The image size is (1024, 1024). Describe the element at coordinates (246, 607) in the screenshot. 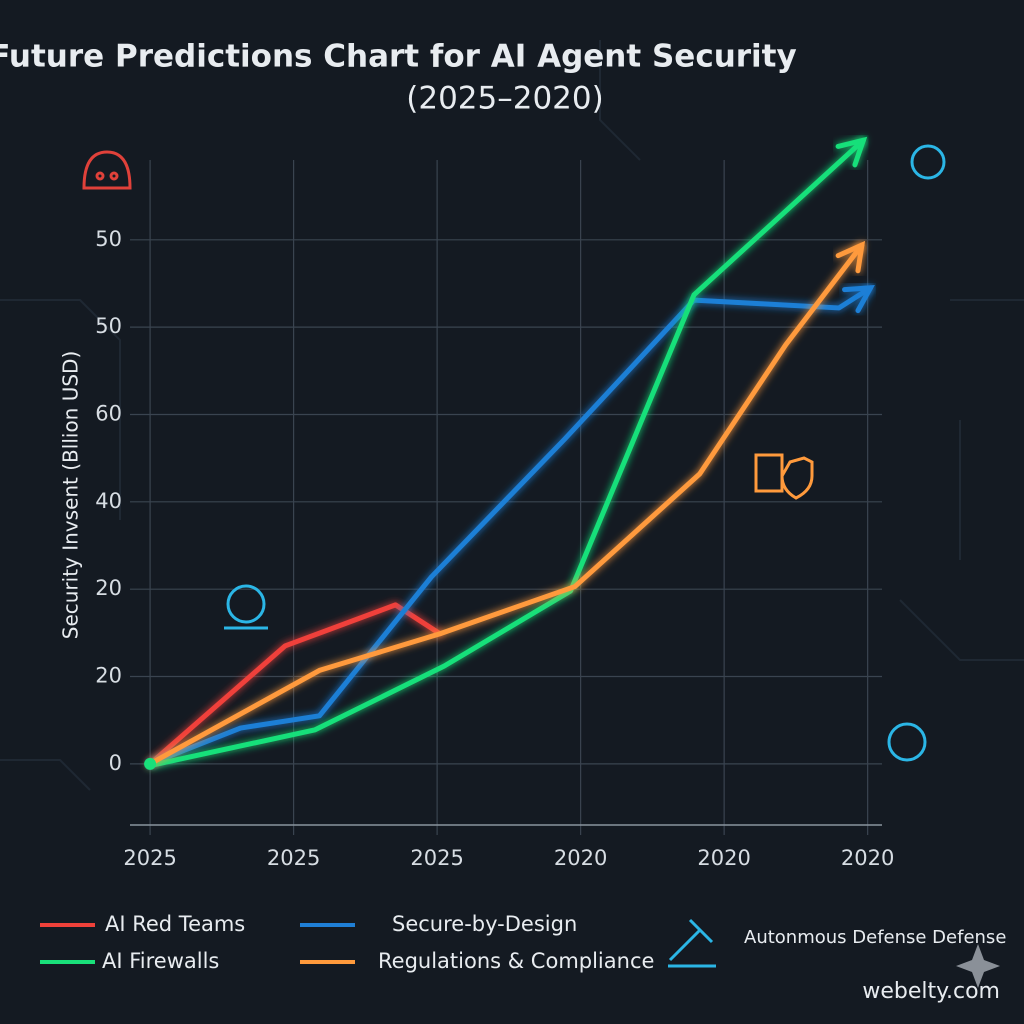

I see `agent-icon` at that location.